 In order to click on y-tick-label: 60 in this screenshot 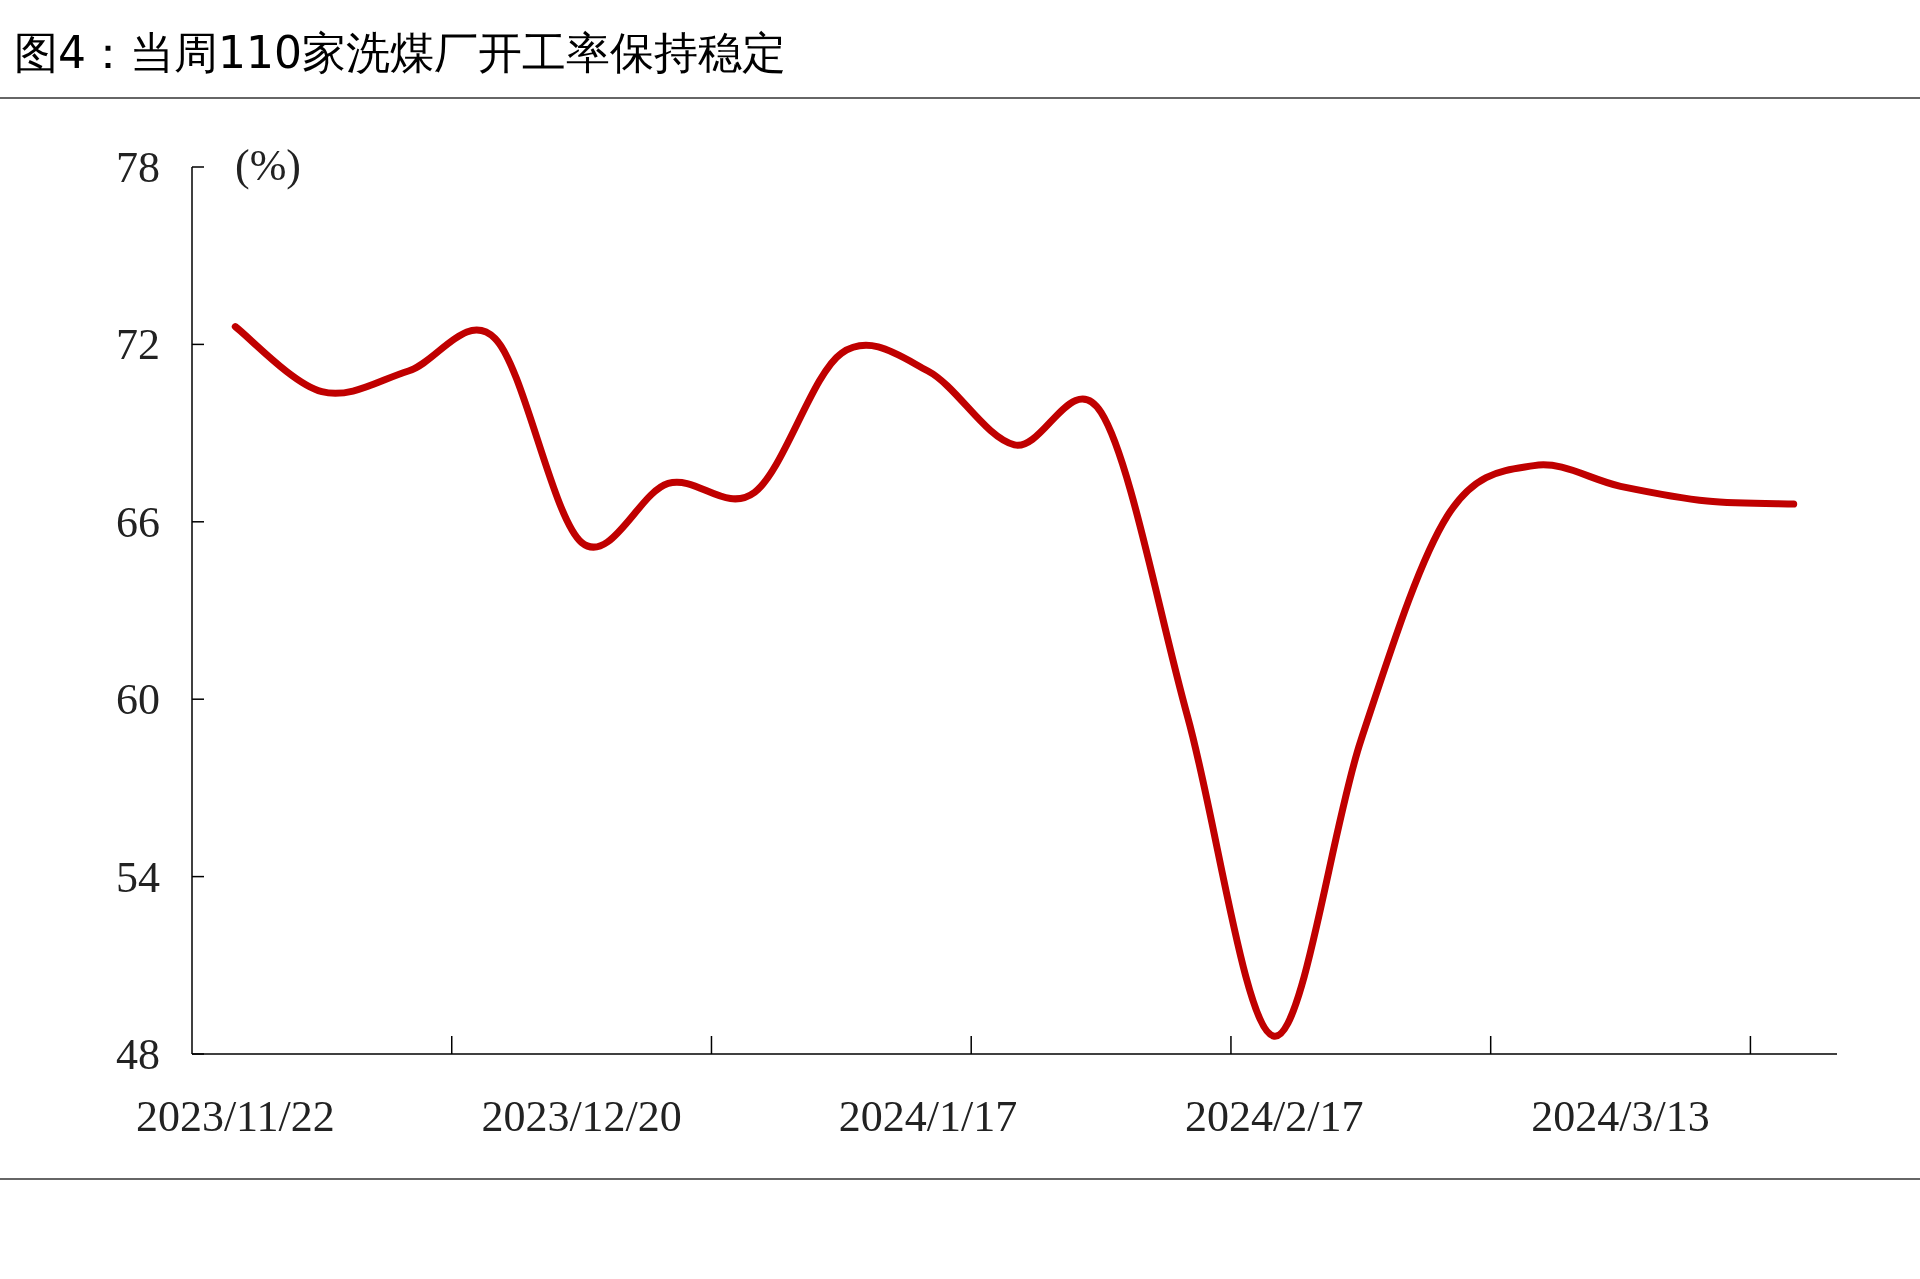, I will do `click(138, 700)`.